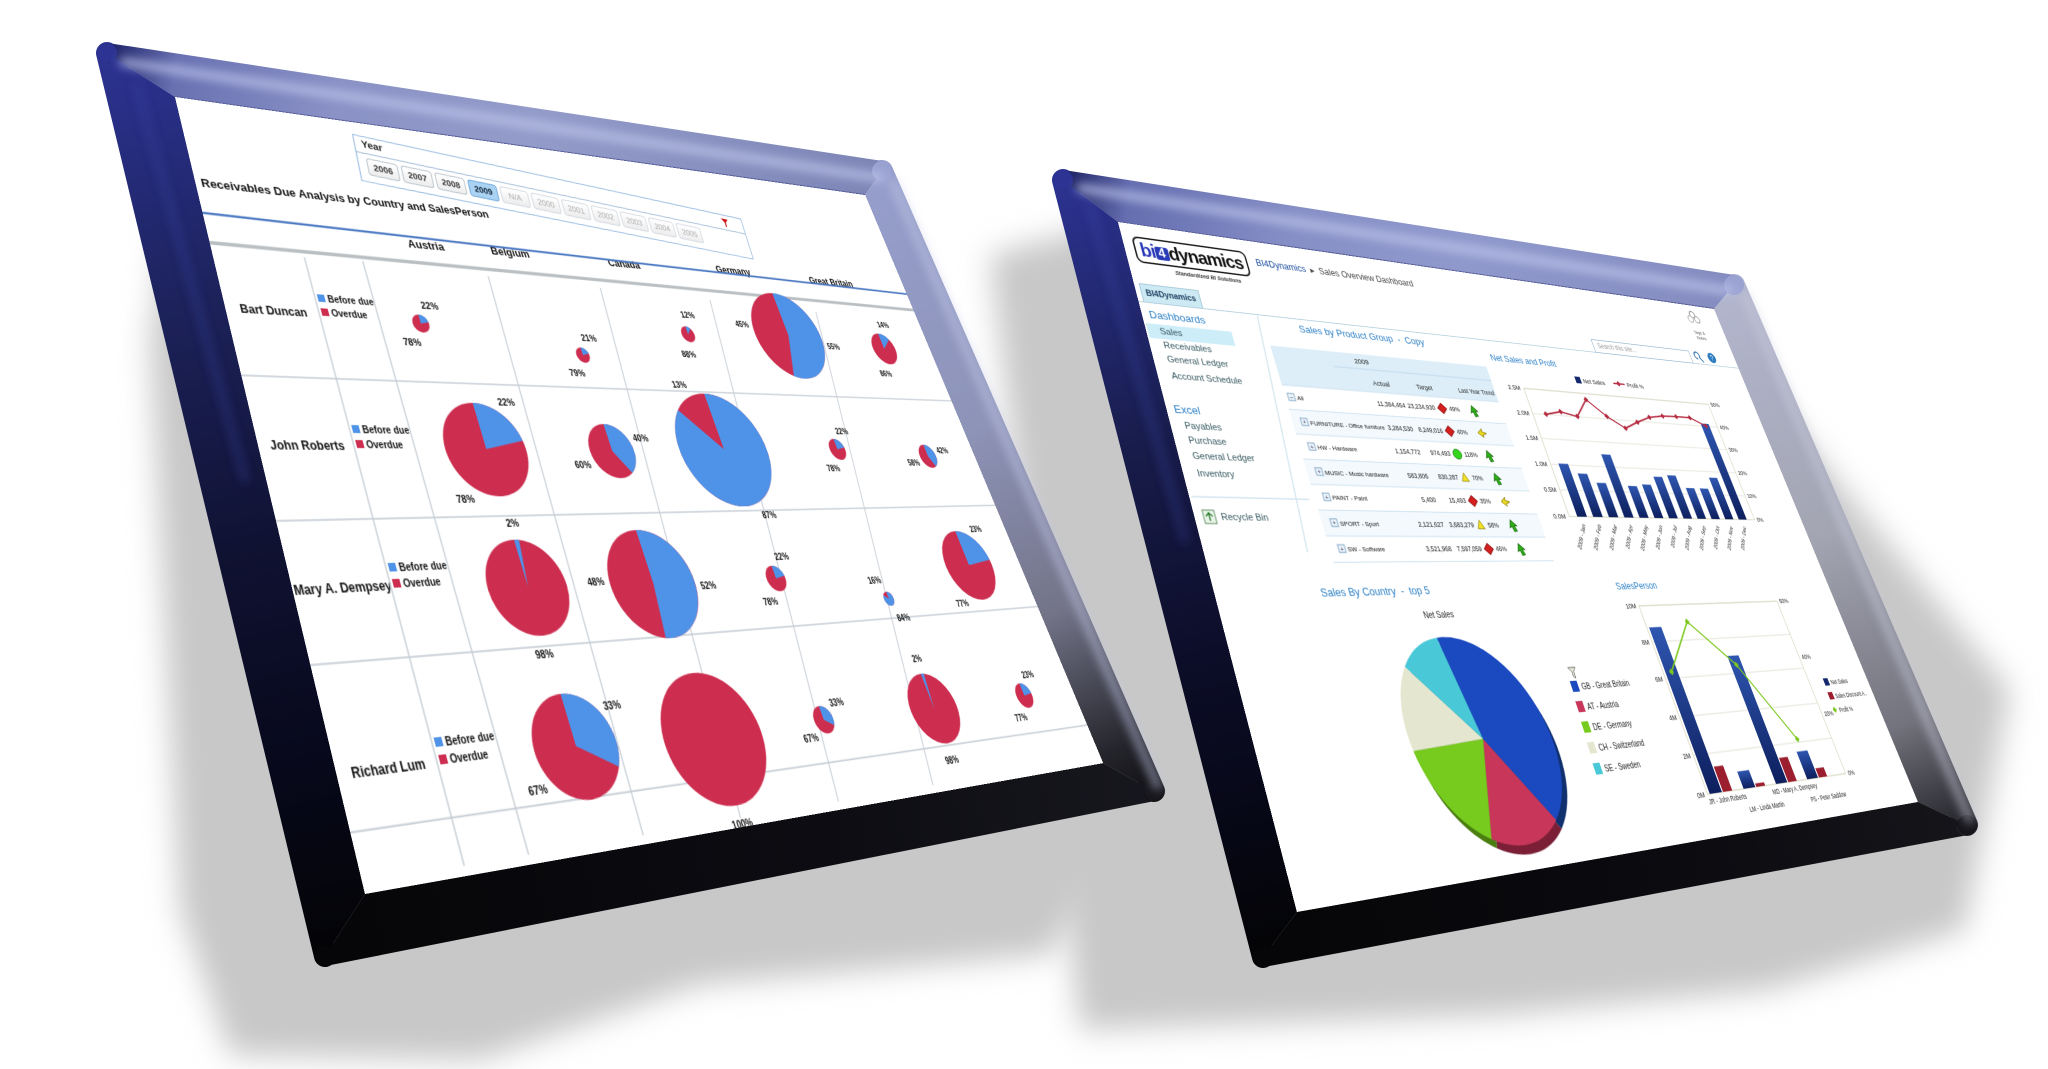 Image resolution: width=2048 pixels, height=1069 pixels. What do you see at coordinates (1733, 450) in the screenshot?
I see `svg-text: 30%` at bounding box center [1733, 450].